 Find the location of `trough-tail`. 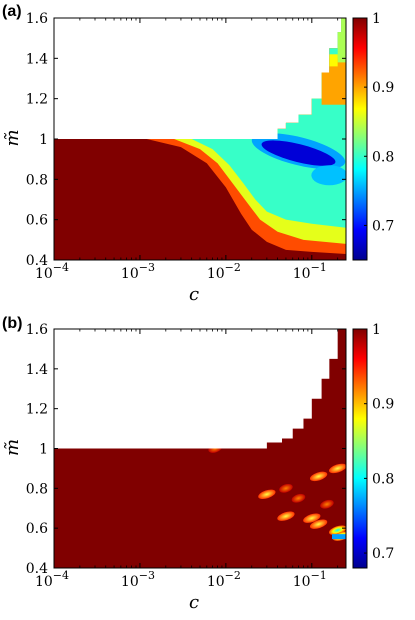

trough-tail is located at coordinates (328, 175).